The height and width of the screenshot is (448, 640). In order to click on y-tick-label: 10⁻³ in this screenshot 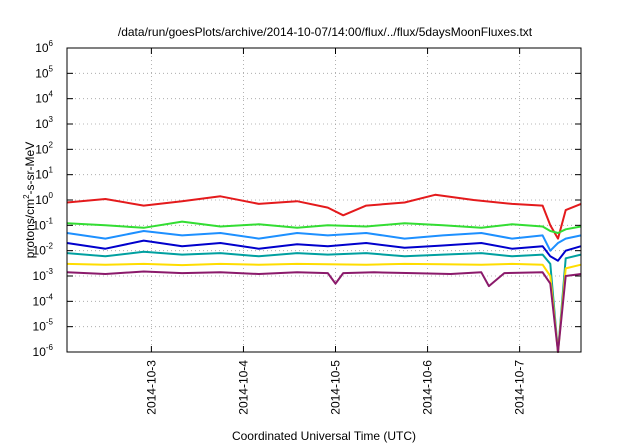, I will do `click(43, 275)`.